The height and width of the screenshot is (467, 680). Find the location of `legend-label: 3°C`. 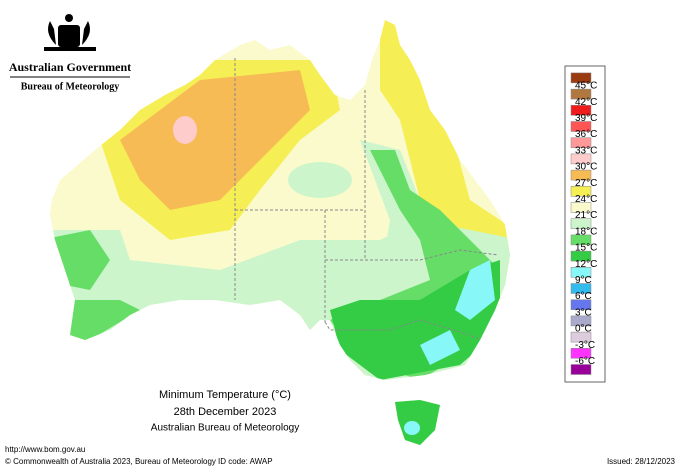

legend-label: 3°C is located at coordinates (583, 312).